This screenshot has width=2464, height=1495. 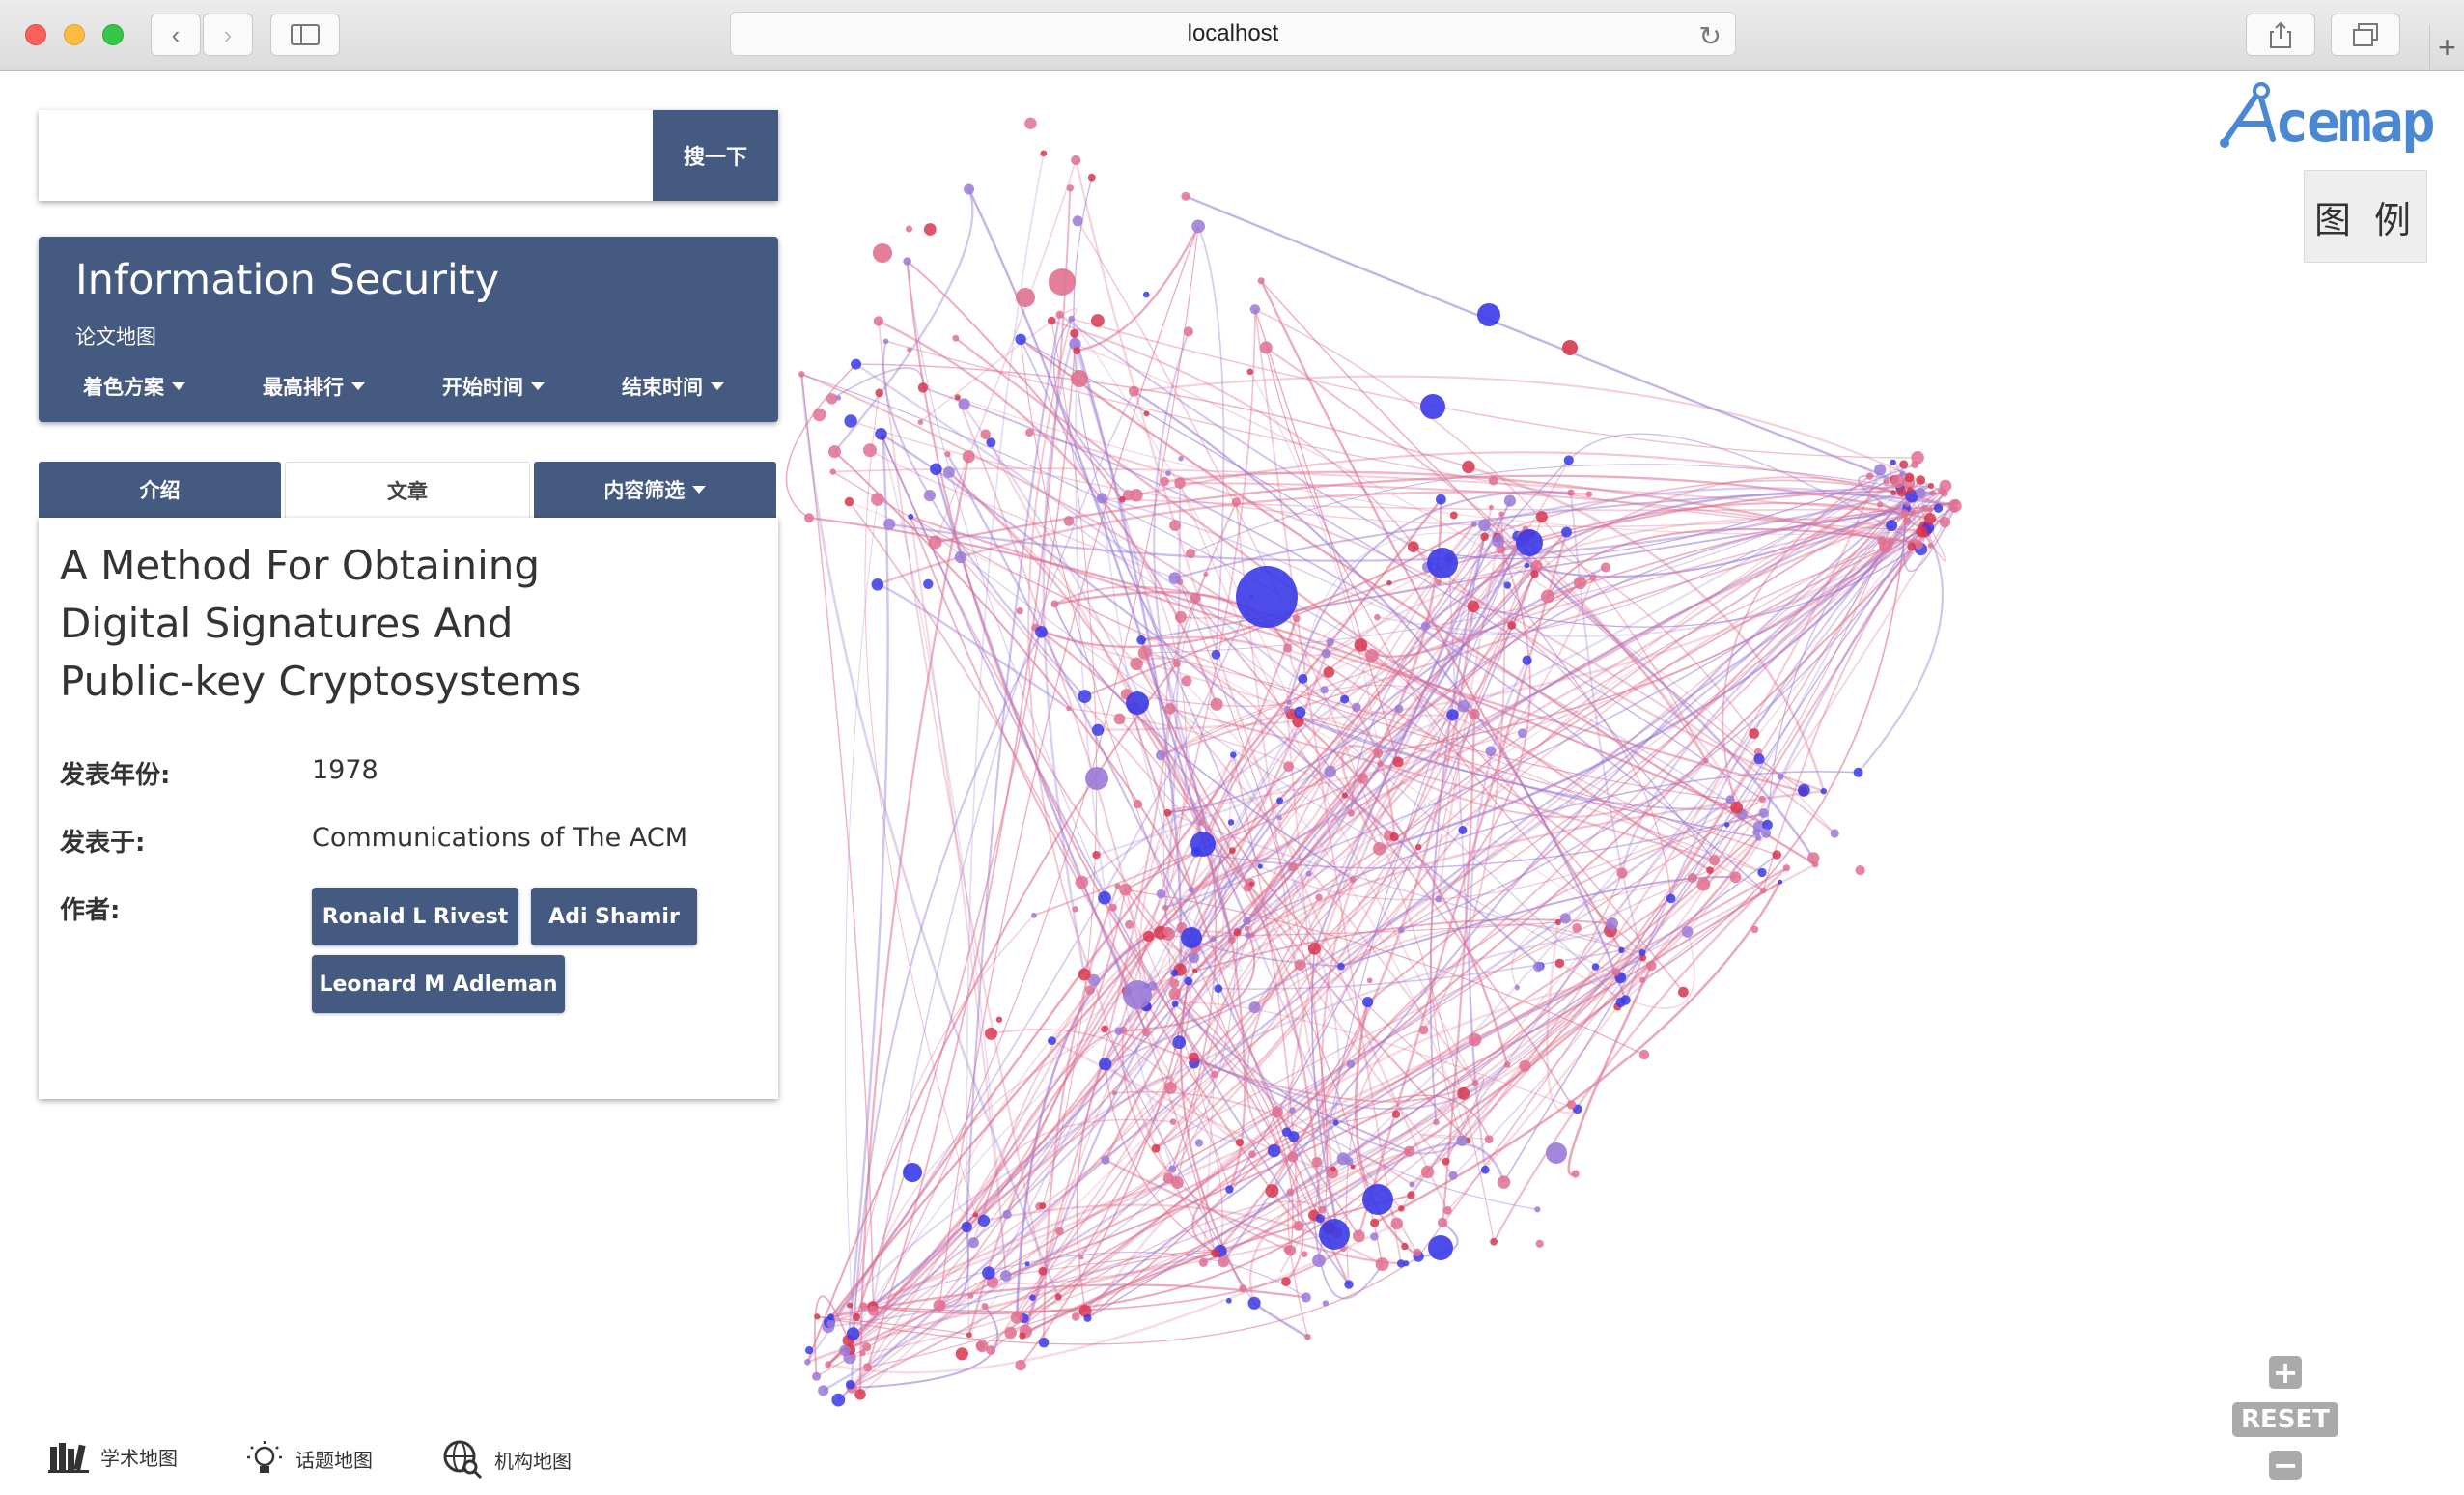 I want to click on zoom-reset-button: RESET, so click(x=2285, y=1419).